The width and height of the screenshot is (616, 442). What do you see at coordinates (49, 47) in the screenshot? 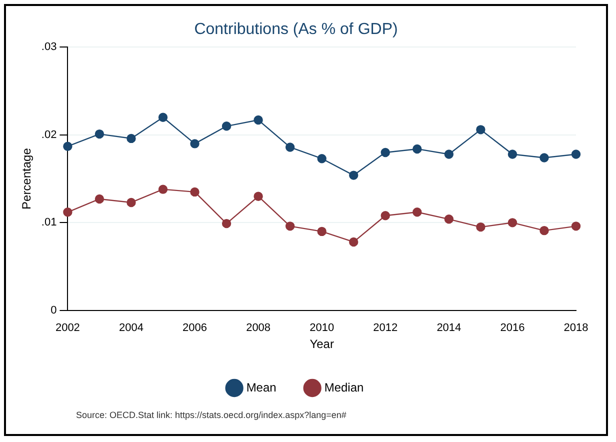
I see `y-tick-label: .03` at bounding box center [49, 47].